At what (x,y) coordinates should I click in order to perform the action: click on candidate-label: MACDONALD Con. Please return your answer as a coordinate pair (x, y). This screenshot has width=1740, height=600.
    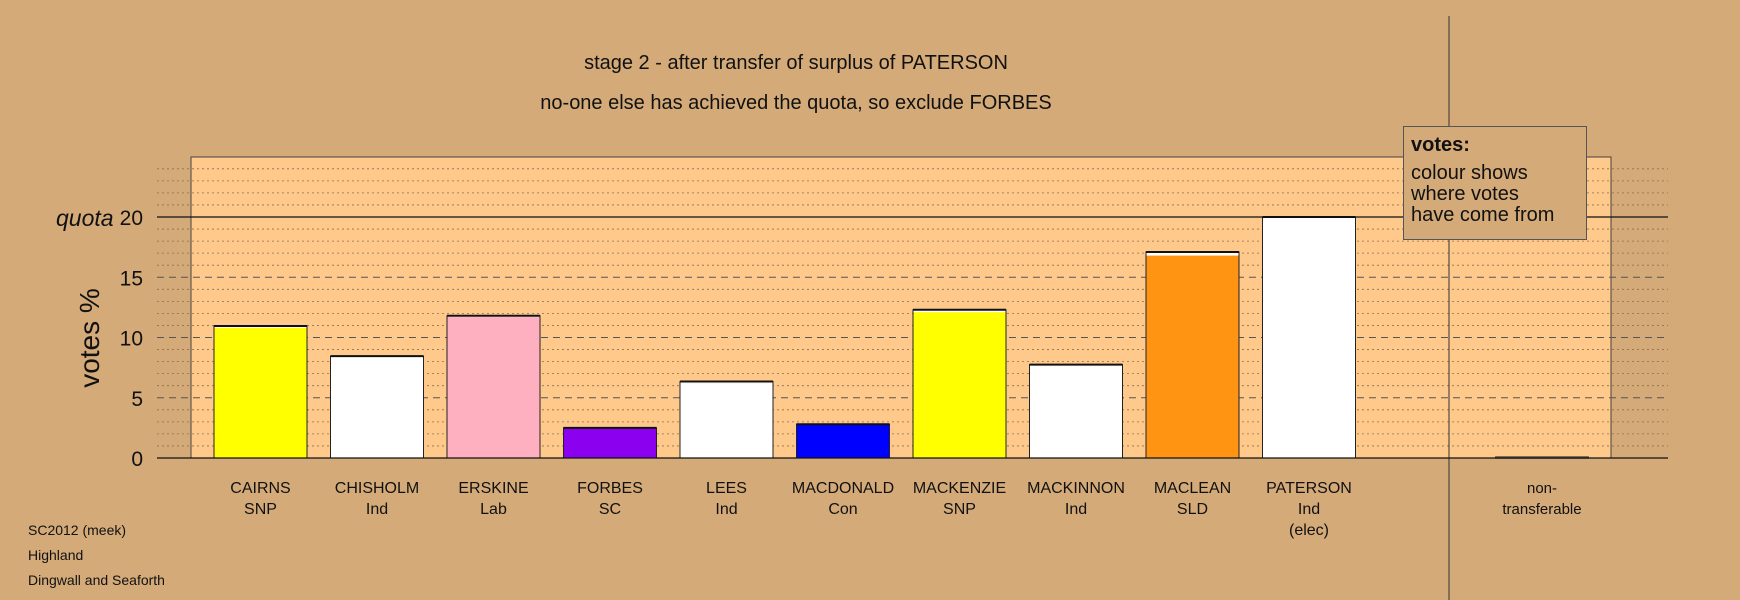
    Looking at the image, I should click on (843, 499).